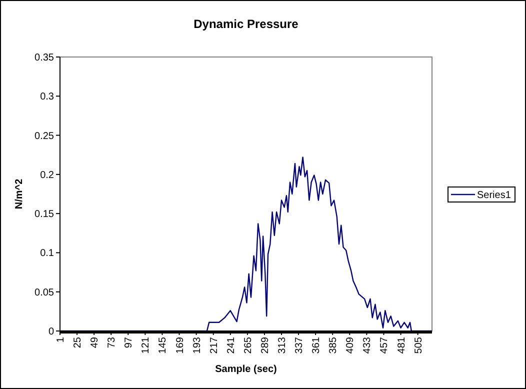 This screenshot has height=389, width=526. I want to click on x-tick-label: 145, so click(163, 345).